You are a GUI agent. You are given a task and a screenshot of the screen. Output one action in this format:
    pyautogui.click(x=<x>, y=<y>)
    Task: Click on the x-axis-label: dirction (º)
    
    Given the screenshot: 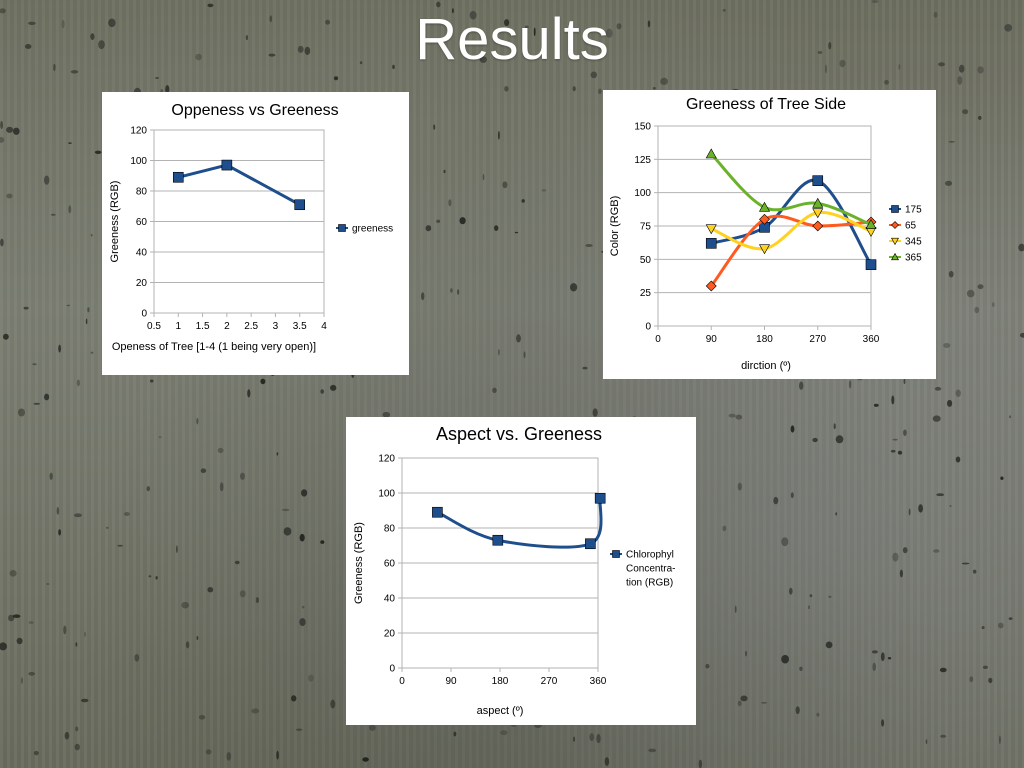 What is the action you would take?
    pyautogui.click(x=766, y=366)
    